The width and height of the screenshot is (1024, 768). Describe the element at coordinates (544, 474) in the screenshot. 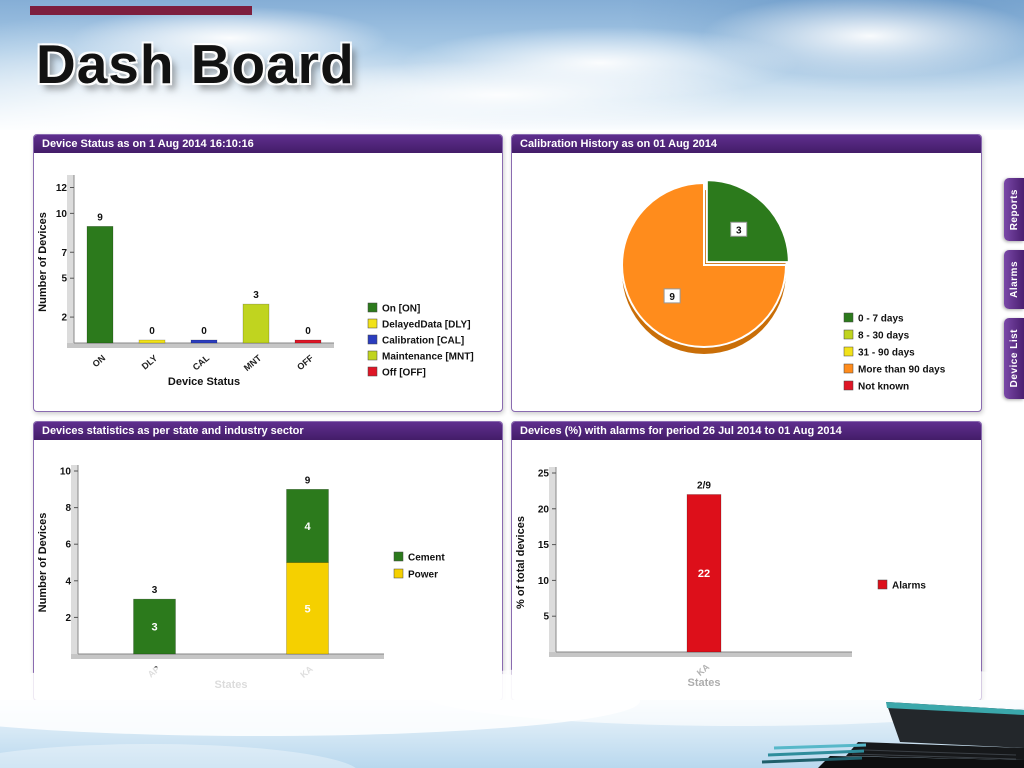

I see `svg-text: 25` at that location.